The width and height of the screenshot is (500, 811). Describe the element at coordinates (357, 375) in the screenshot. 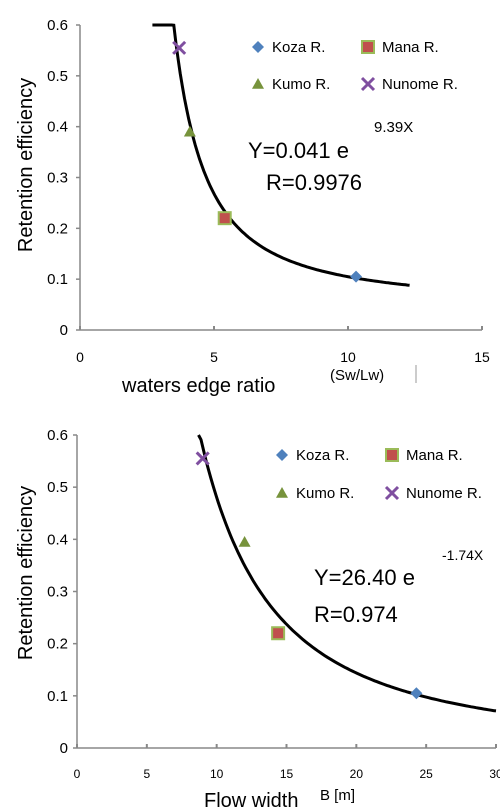

I see `x-axis-unit: (Sw/Lw)` at that location.